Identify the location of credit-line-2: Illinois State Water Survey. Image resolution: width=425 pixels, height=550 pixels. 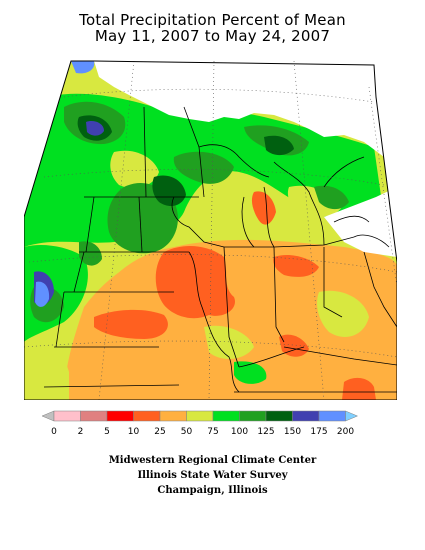
(212, 475).